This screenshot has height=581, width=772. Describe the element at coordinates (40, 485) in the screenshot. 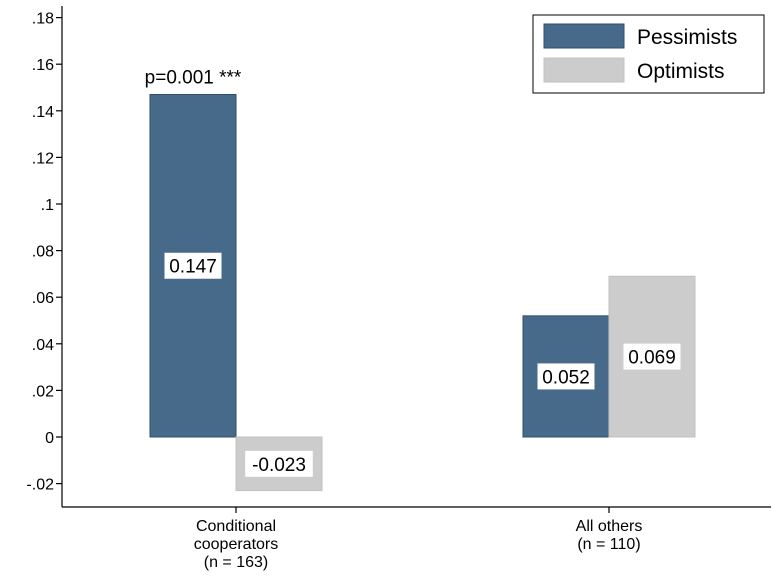

I see `y-tick-label: -.02` at that location.